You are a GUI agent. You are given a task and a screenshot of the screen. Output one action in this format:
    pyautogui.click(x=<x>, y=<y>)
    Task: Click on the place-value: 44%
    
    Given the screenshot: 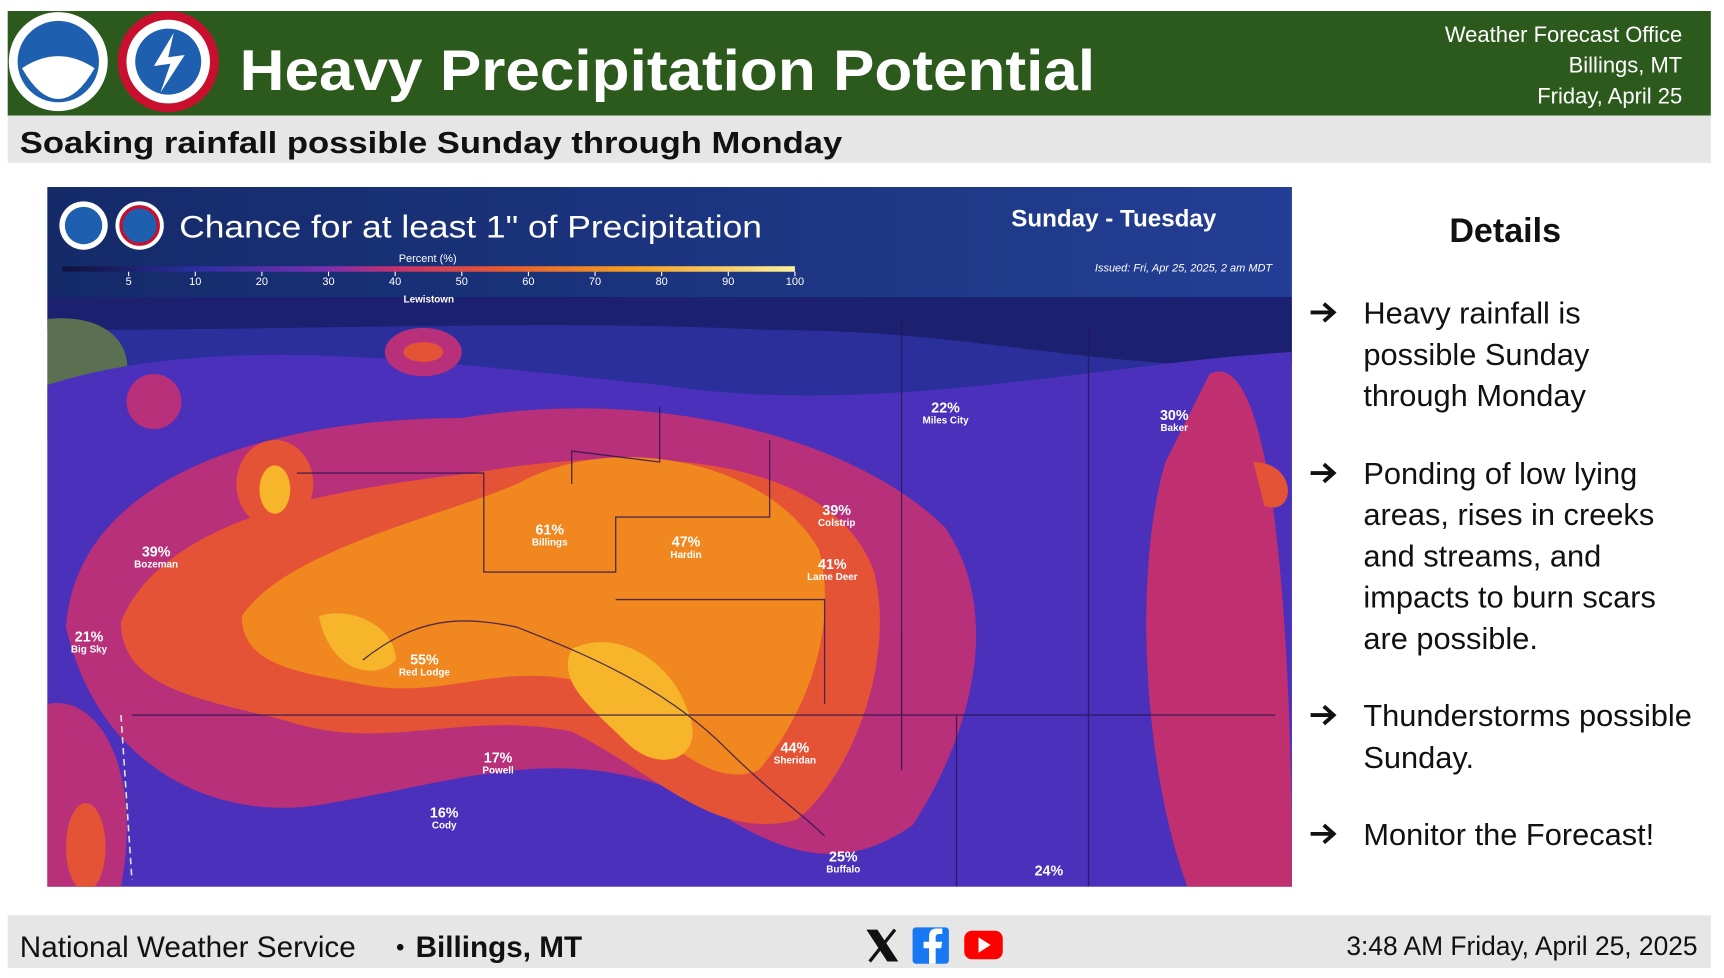 What is the action you would take?
    pyautogui.click(x=795, y=748)
    